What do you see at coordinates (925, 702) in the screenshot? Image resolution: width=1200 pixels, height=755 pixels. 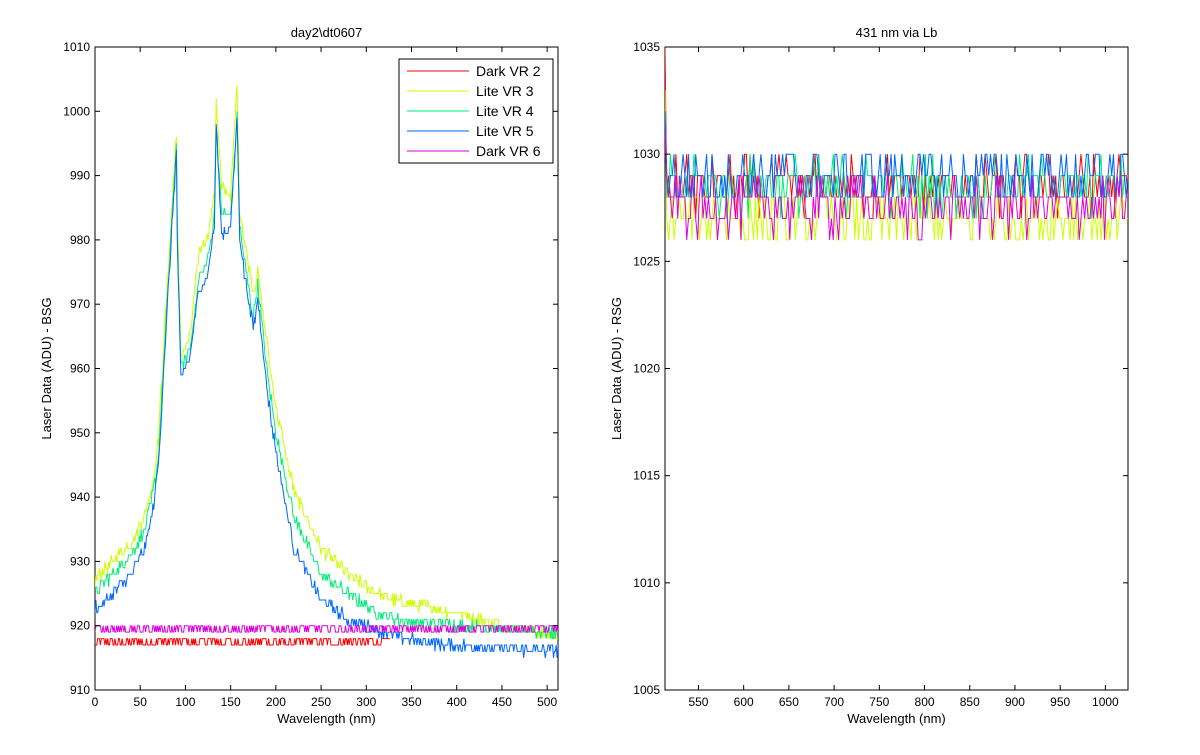 I see `x-tick-label: 800` at bounding box center [925, 702].